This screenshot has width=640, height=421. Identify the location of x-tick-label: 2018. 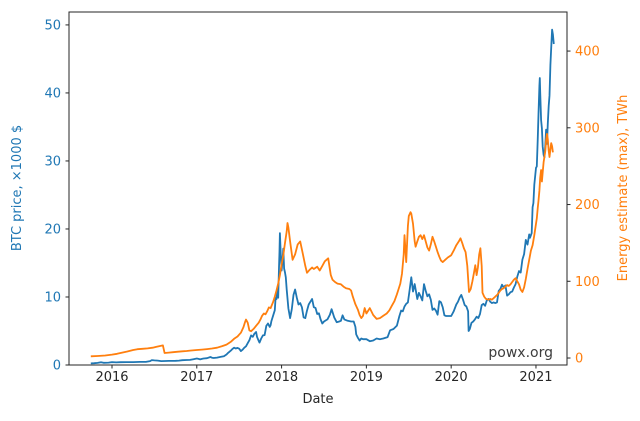
(281, 377).